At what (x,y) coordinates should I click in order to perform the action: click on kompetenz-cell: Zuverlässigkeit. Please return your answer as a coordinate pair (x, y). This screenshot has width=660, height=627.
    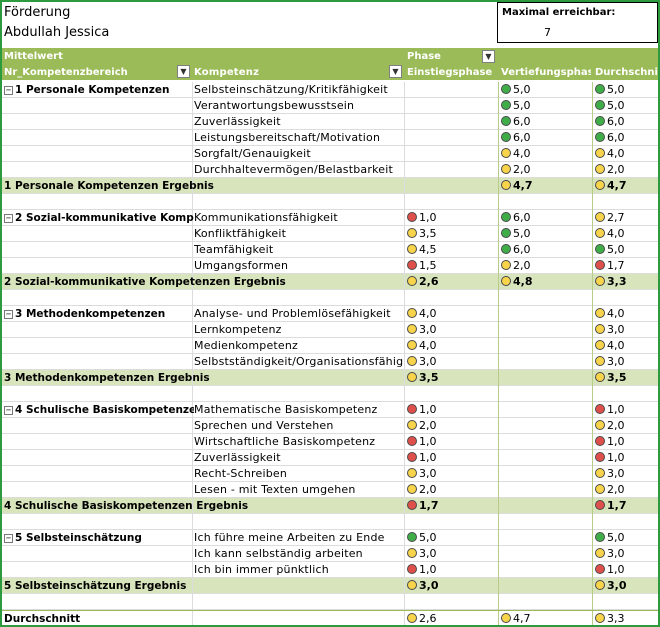
    Looking at the image, I should click on (237, 121).